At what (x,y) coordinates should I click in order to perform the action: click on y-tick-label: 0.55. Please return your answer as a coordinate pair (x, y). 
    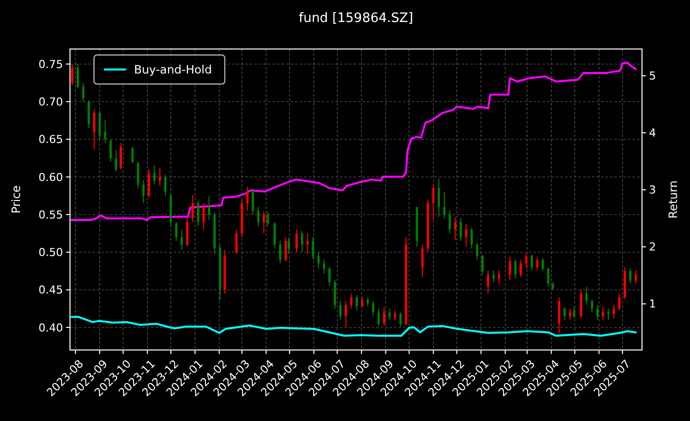
    Looking at the image, I should click on (50, 215).